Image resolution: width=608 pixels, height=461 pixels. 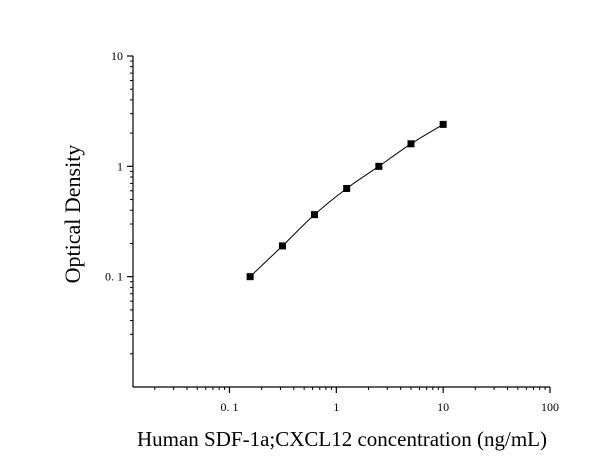 What do you see at coordinates (117, 56) in the screenshot?
I see `y-tick-label: 10` at bounding box center [117, 56].